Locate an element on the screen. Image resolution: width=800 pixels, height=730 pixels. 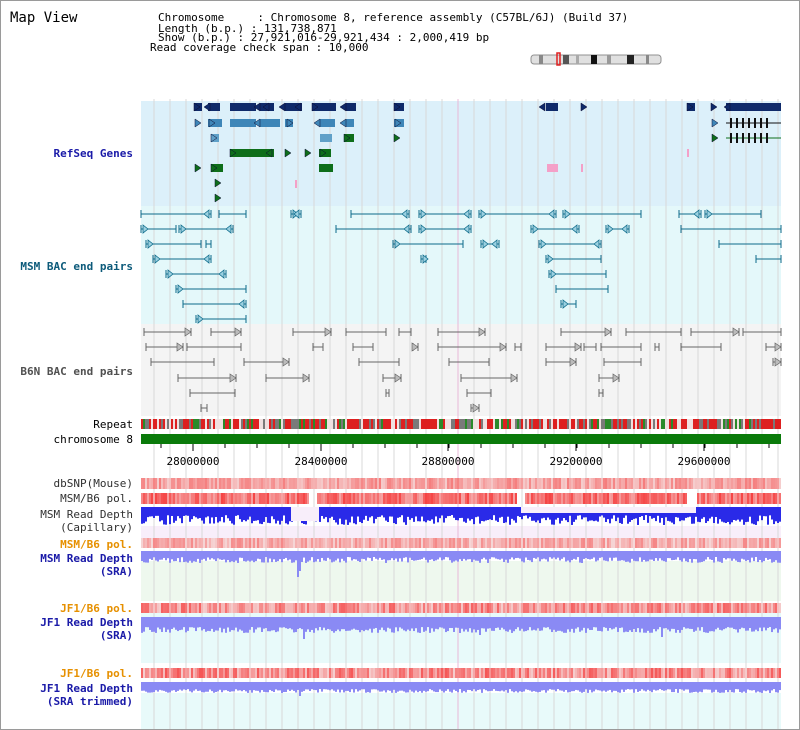
jf1-depth-sra-label: JF1 Read Depth is located at coordinates (86, 622).